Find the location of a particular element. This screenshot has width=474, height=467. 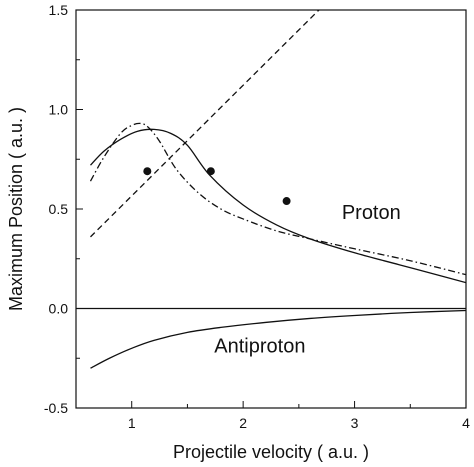

y-tick-label: 1.0 is located at coordinates (59, 110).